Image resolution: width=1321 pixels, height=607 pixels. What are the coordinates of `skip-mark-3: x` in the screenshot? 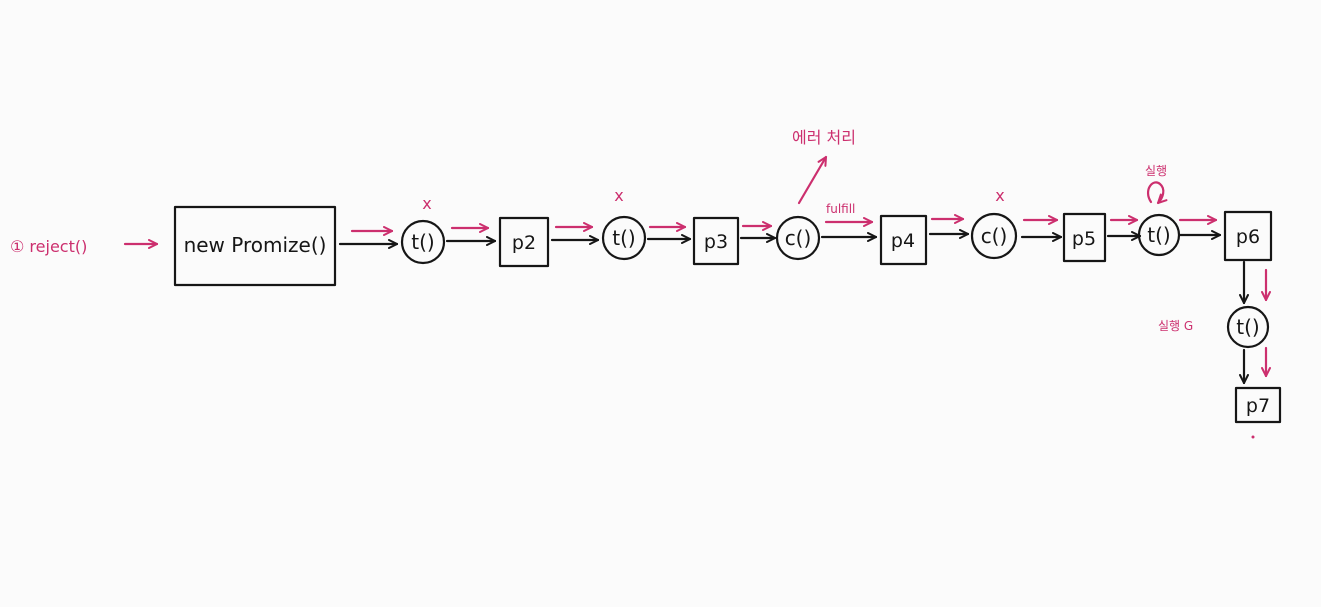 It's located at (999, 195).